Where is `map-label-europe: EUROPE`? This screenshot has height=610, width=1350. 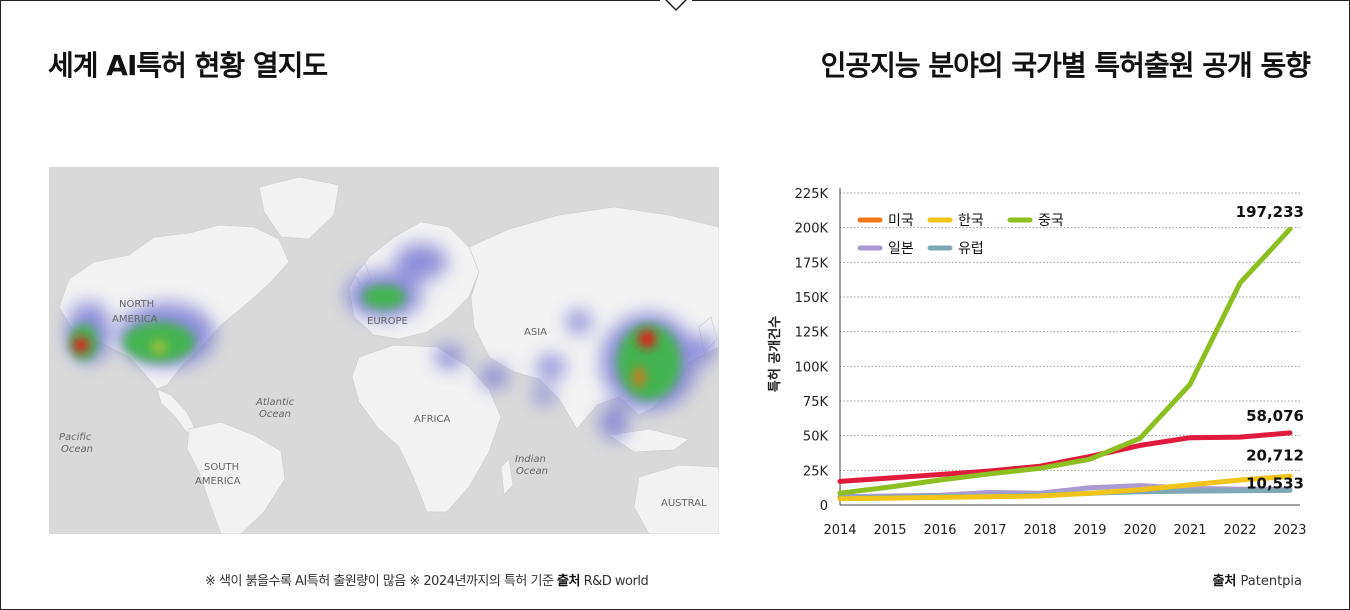 map-label-europe: EUROPE is located at coordinates (387, 321).